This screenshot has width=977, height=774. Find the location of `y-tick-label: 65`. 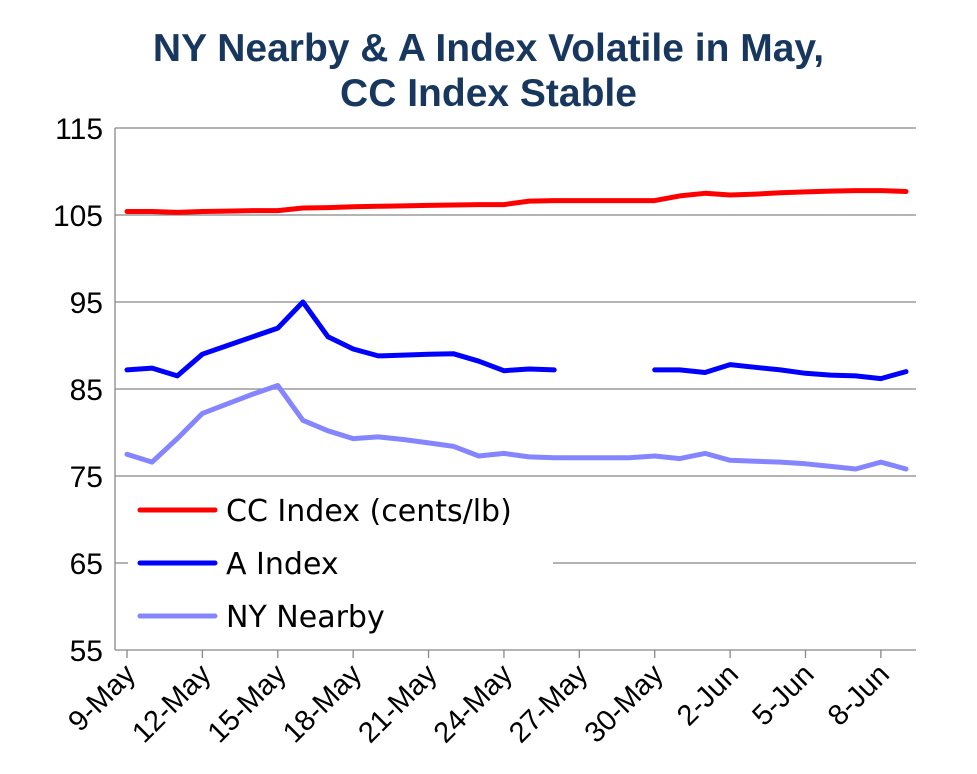

y-tick-label: 65 is located at coordinates (86, 564).